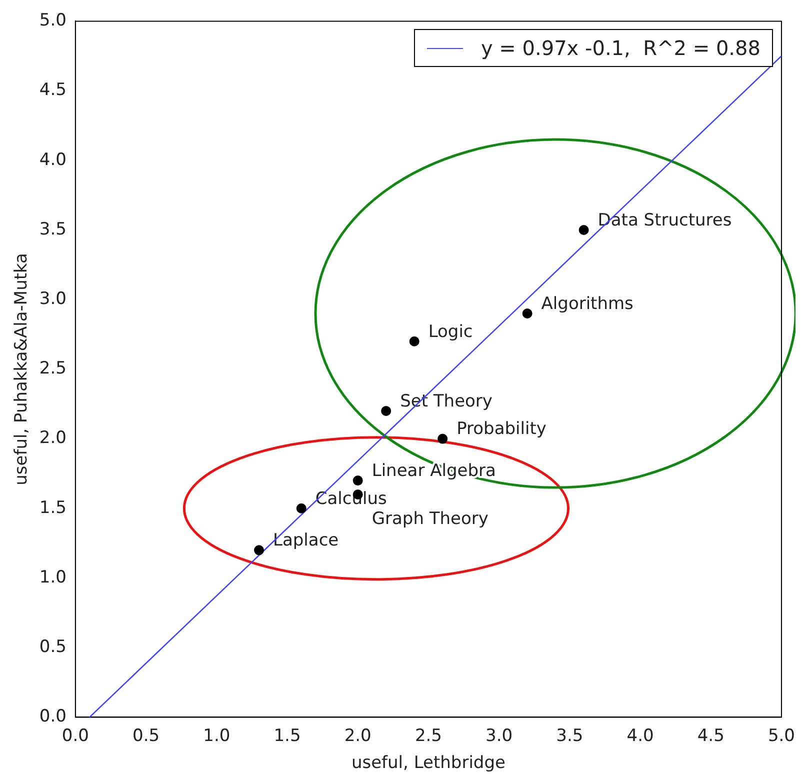 This screenshot has height=783, width=807. Describe the element at coordinates (52, 716) in the screenshot. I see `y-tick-label: 0.0` at that location.